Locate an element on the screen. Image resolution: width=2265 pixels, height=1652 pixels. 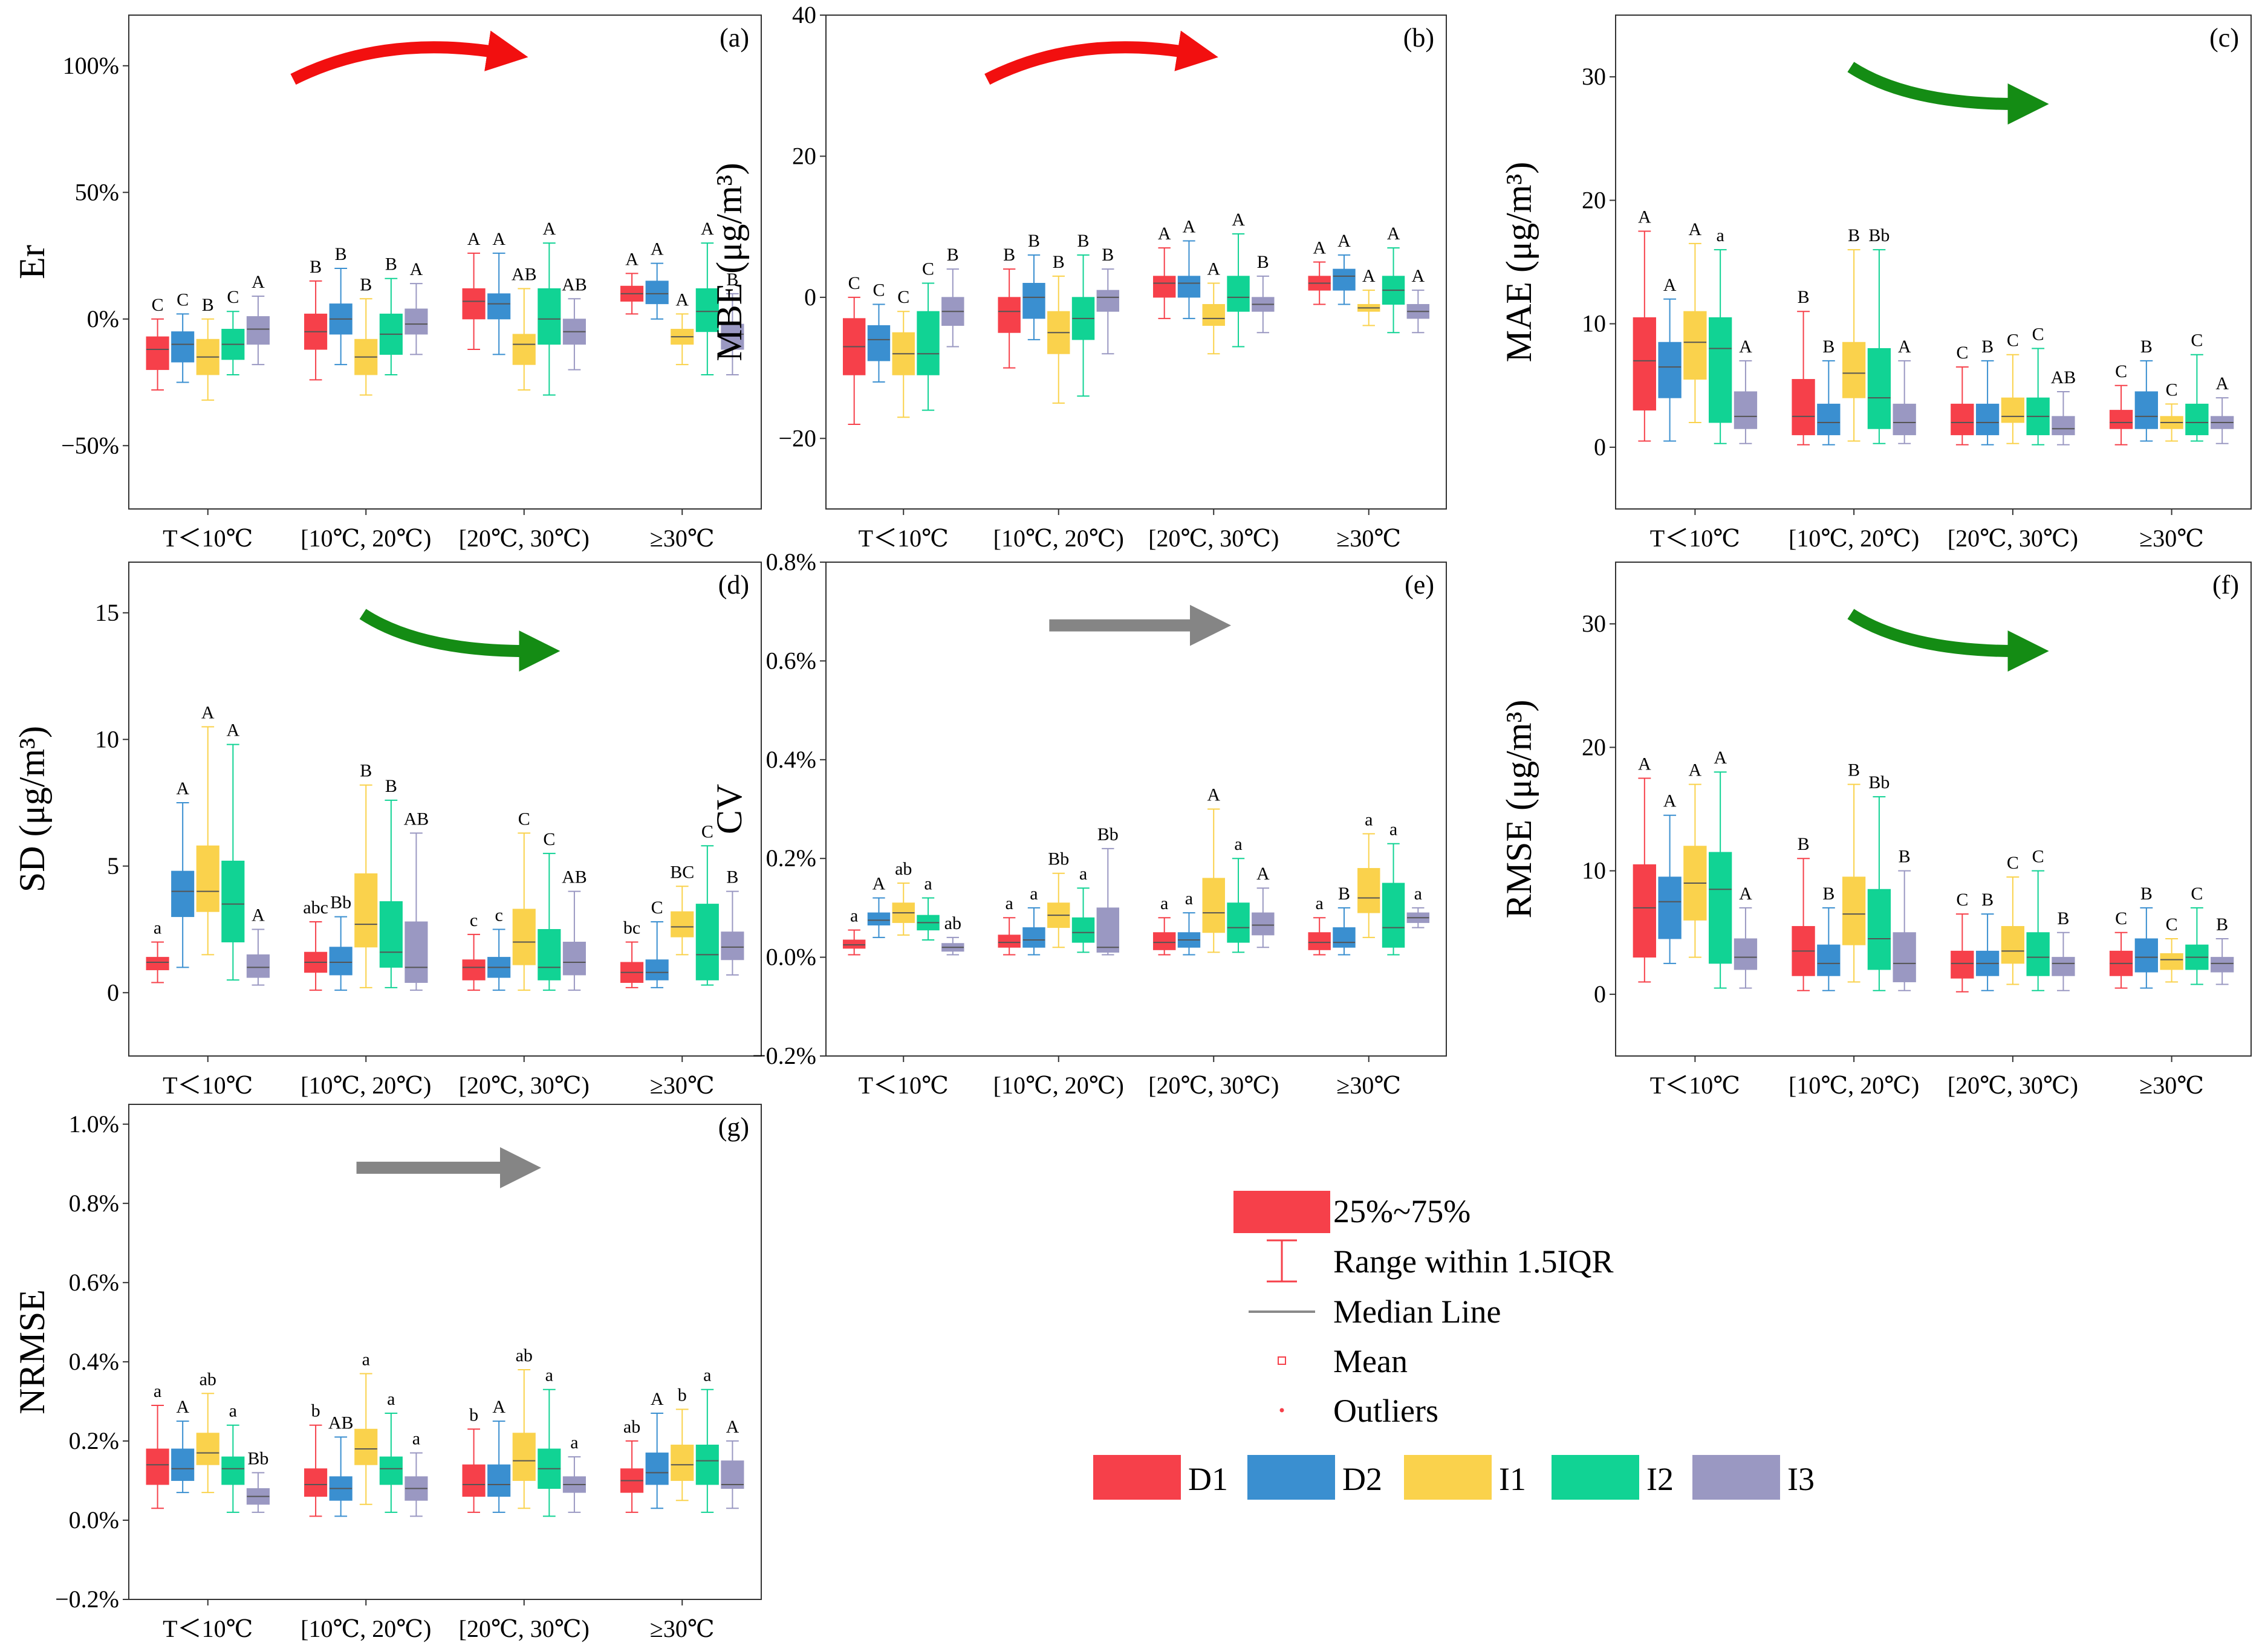
y-axis-title: CV is located at coordinates (729, 809).